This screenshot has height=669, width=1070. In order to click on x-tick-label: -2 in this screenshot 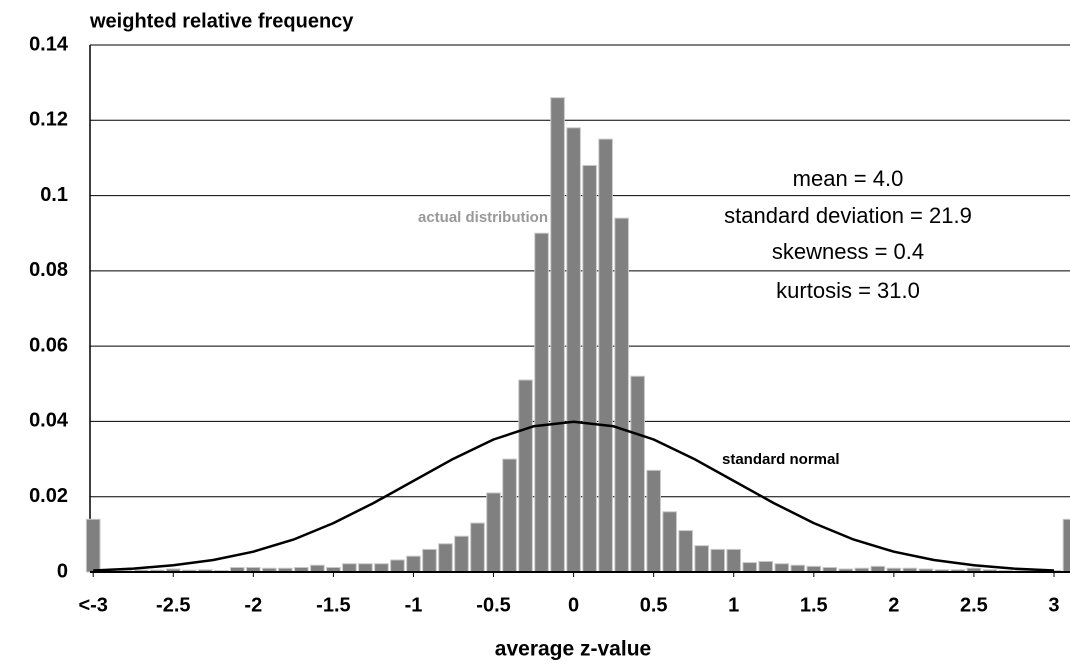, I will do `click(253, 605)`.